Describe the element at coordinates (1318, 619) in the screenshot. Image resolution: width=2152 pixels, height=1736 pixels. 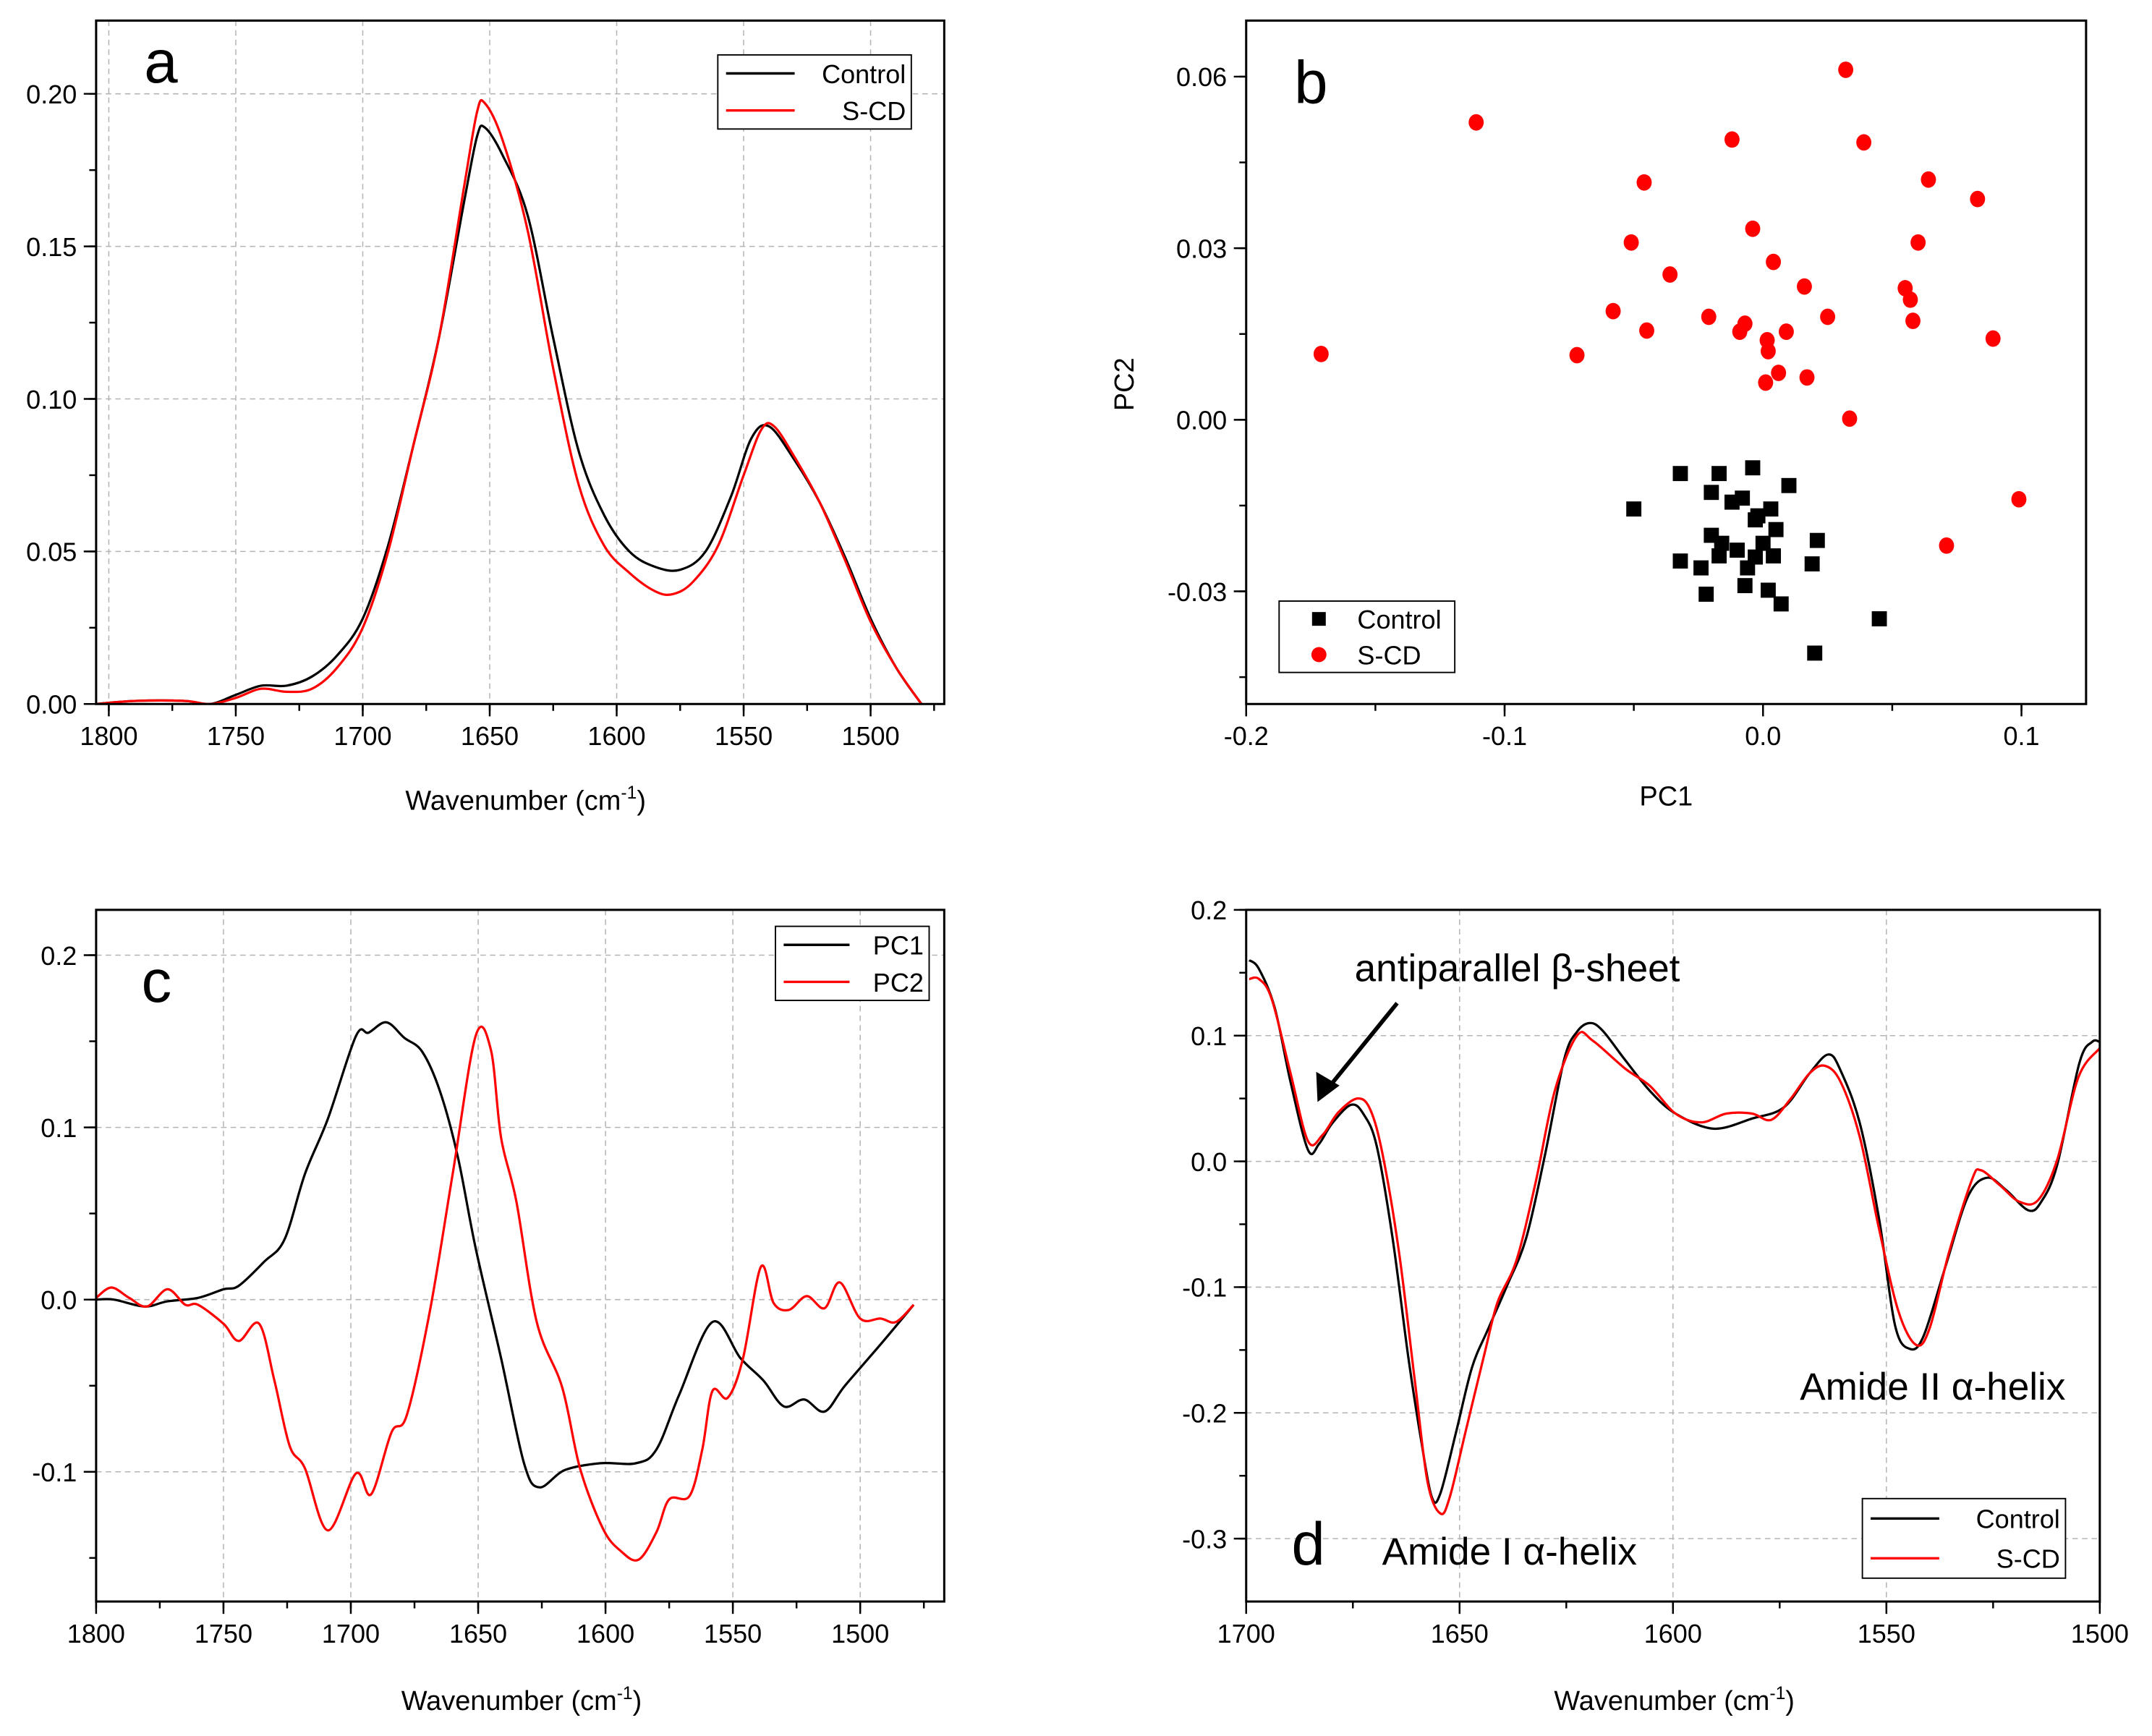
I see `legend-marker-square` at that location.